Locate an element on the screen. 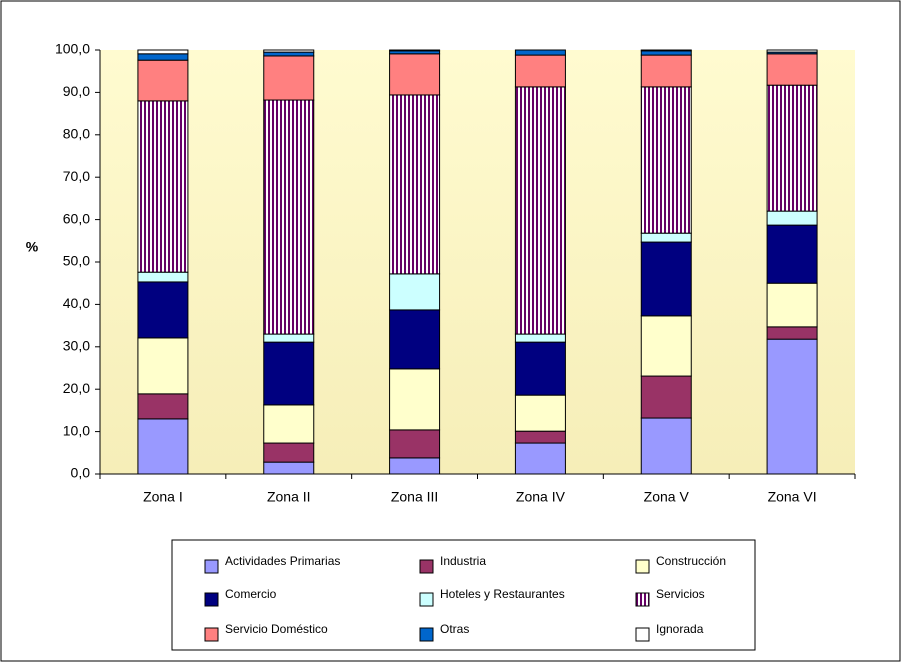 This screenshot has height=667, width=901. legend-label: Servicios is located at coordinates (680, 594).